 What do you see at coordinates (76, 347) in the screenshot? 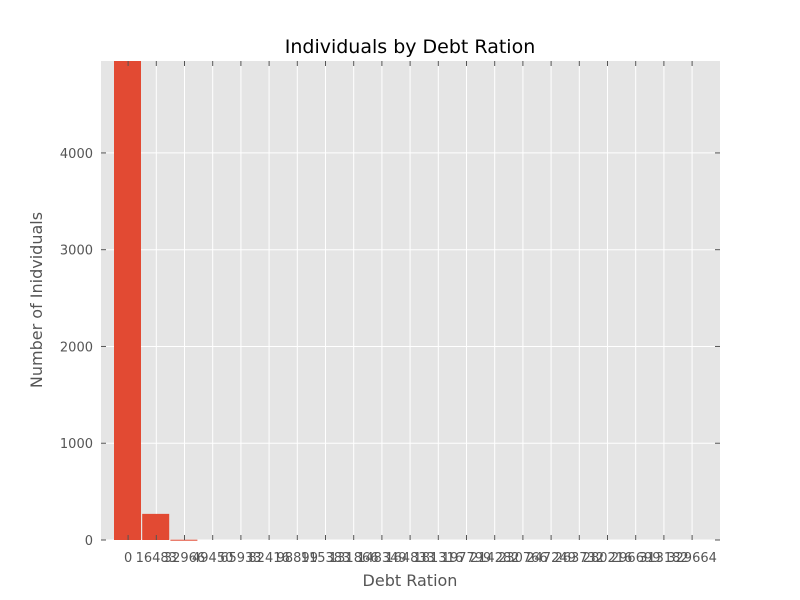
I see `y-tick-label: 2000` at bounding box center [76, 347].